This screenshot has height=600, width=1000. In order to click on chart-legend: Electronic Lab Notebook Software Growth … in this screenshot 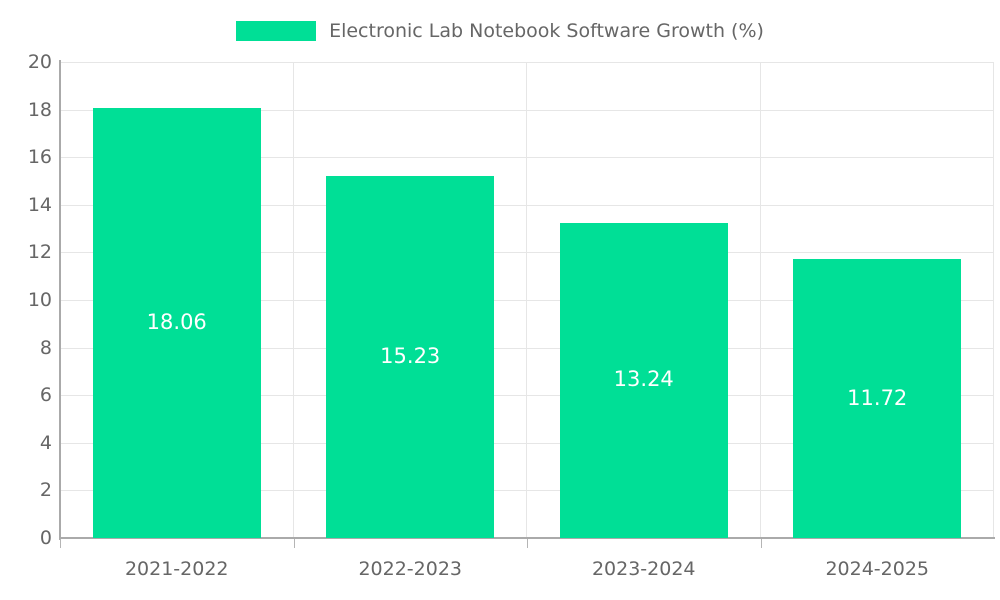, I will do `click(500, 31)`.